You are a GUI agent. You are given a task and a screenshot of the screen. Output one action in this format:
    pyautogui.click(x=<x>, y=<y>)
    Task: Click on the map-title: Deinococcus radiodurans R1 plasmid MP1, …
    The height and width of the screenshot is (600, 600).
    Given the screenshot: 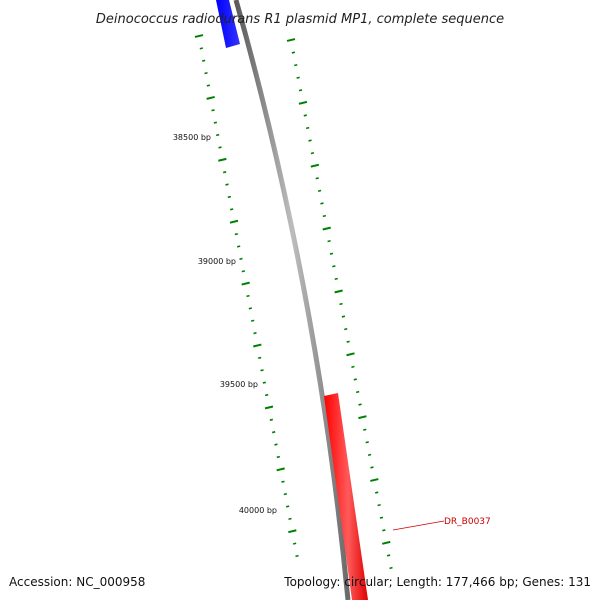 What is the action you would take?
    pyautogui.click(x=300, y=19)
    